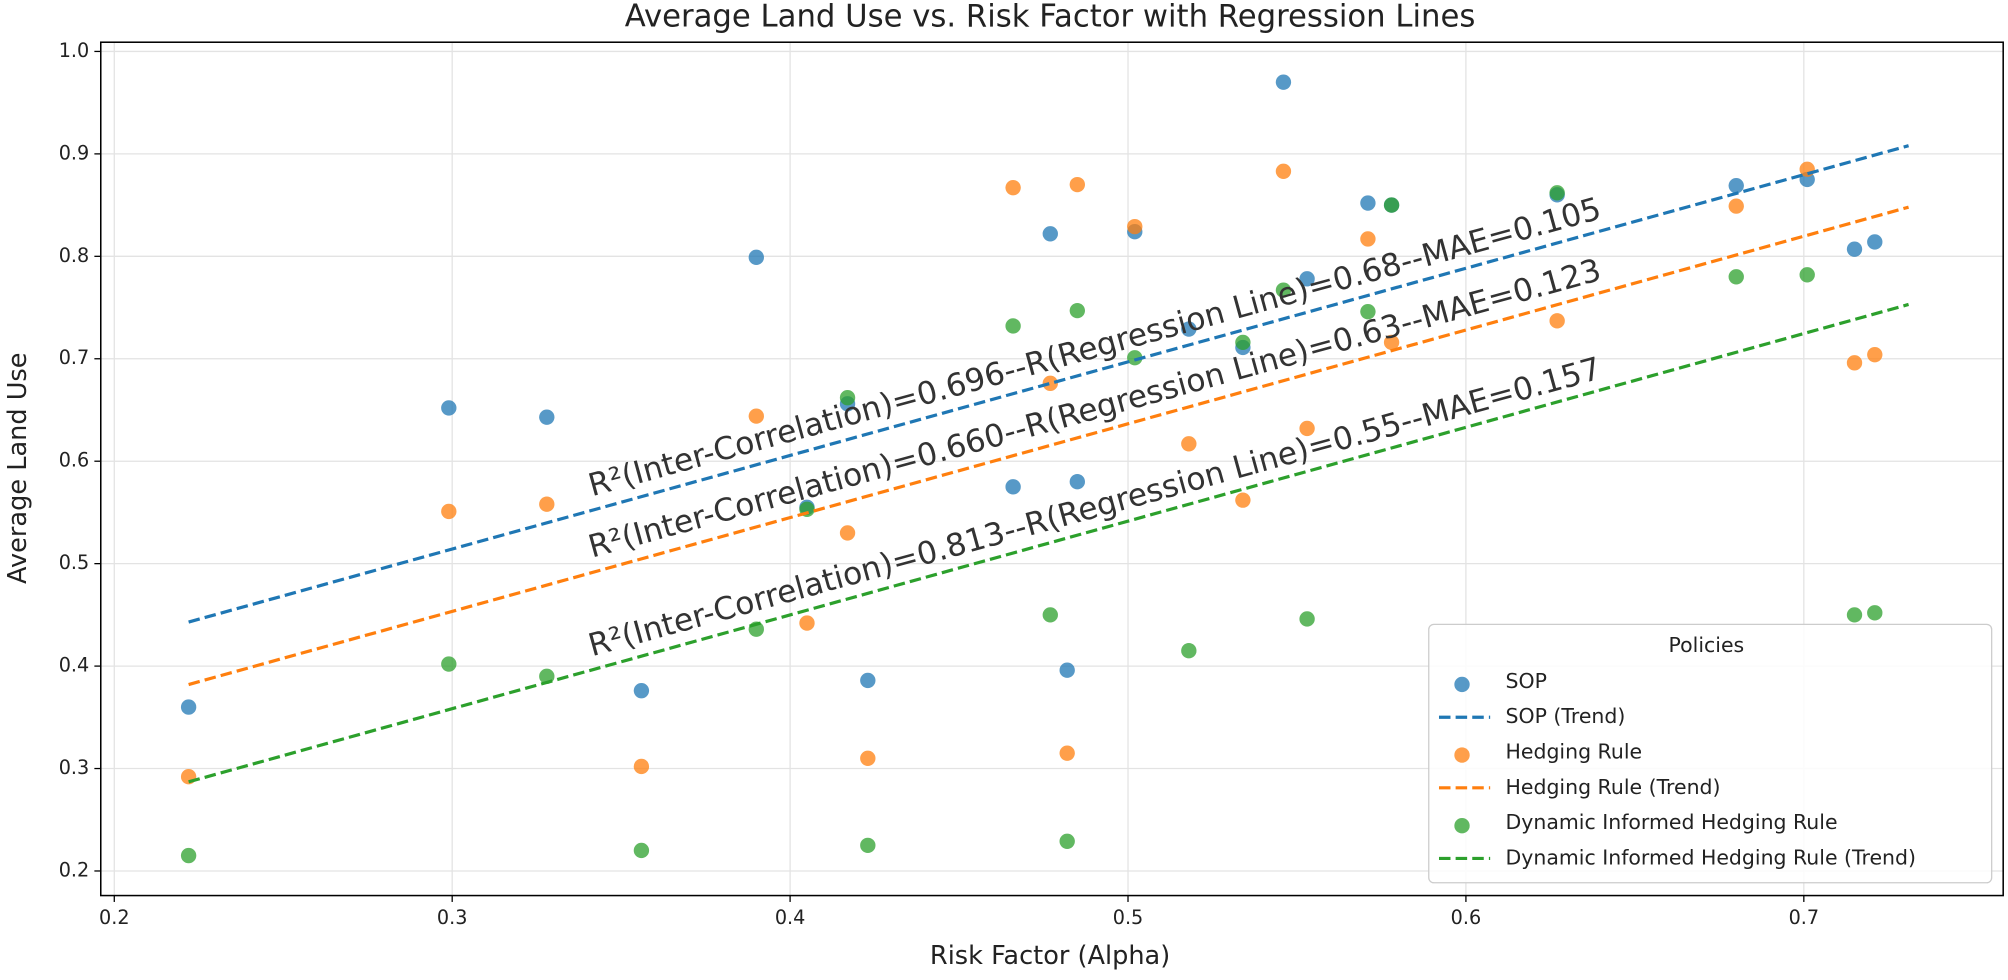 The height and width of the screenshot is (980, 2008). What do you see at coordinates (1574, 752) in the screenshot?
I see `legend-label: Hedging Rule` at bounding box center [1574, 752].